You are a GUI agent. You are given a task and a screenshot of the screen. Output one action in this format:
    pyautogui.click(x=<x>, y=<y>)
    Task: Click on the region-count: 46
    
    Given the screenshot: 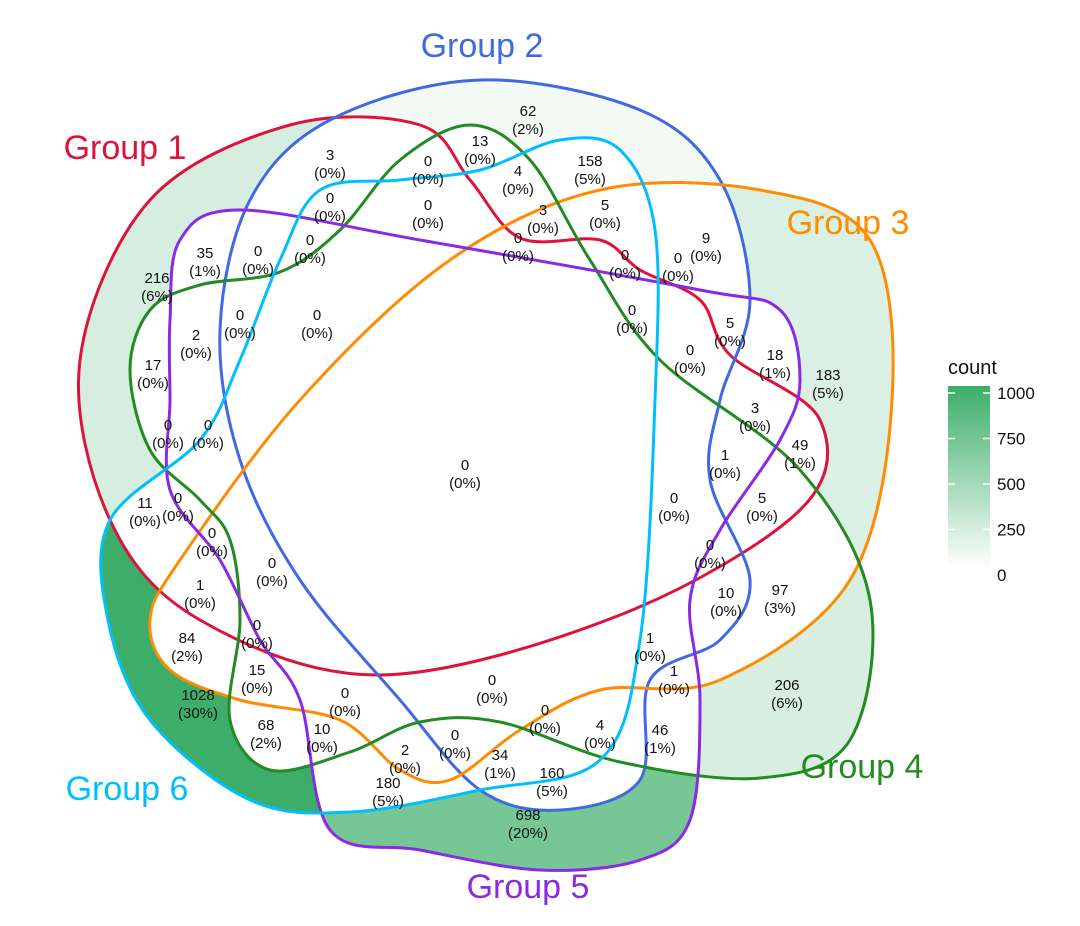 What is the action you would take?
    pyautogui.click(x=660, y=730)
    